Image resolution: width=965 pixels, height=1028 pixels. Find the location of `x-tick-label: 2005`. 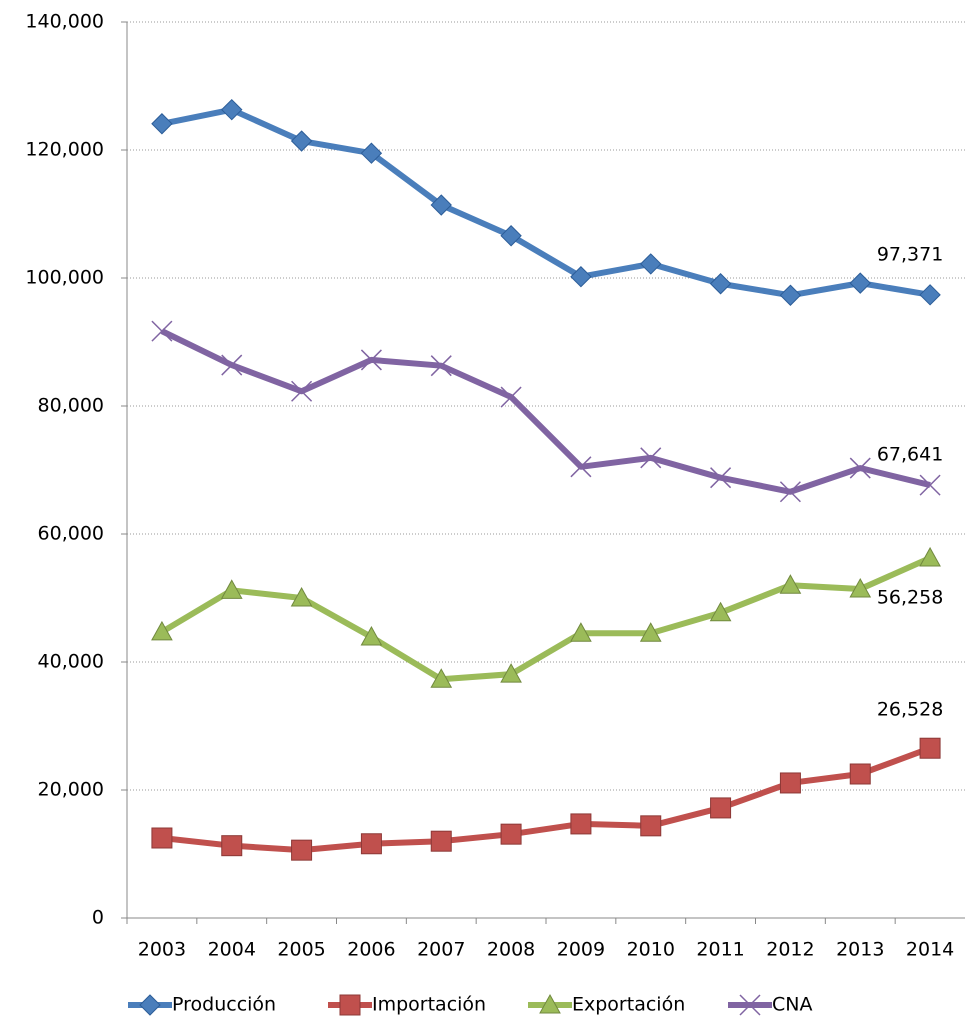

x-tick-label: 2005 is located at coordinates (301, 950).